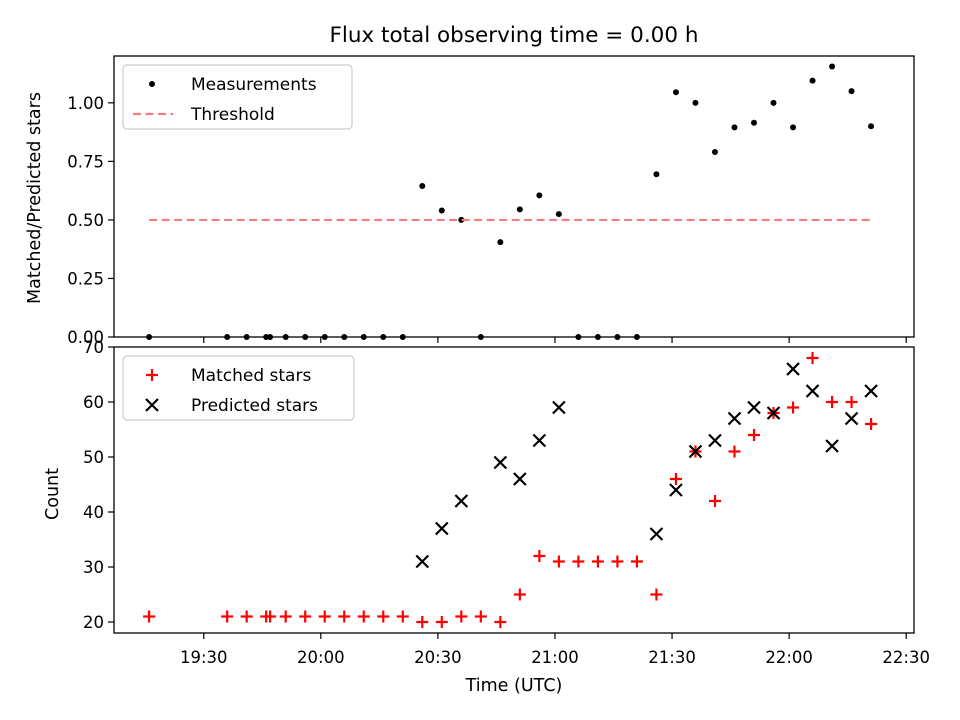 The height and width of the screenshot is (720, 960). Describe the element at coordinates (514, 686) in the screenshot. I see `x-axis-label: Time (UTC)` at that location.